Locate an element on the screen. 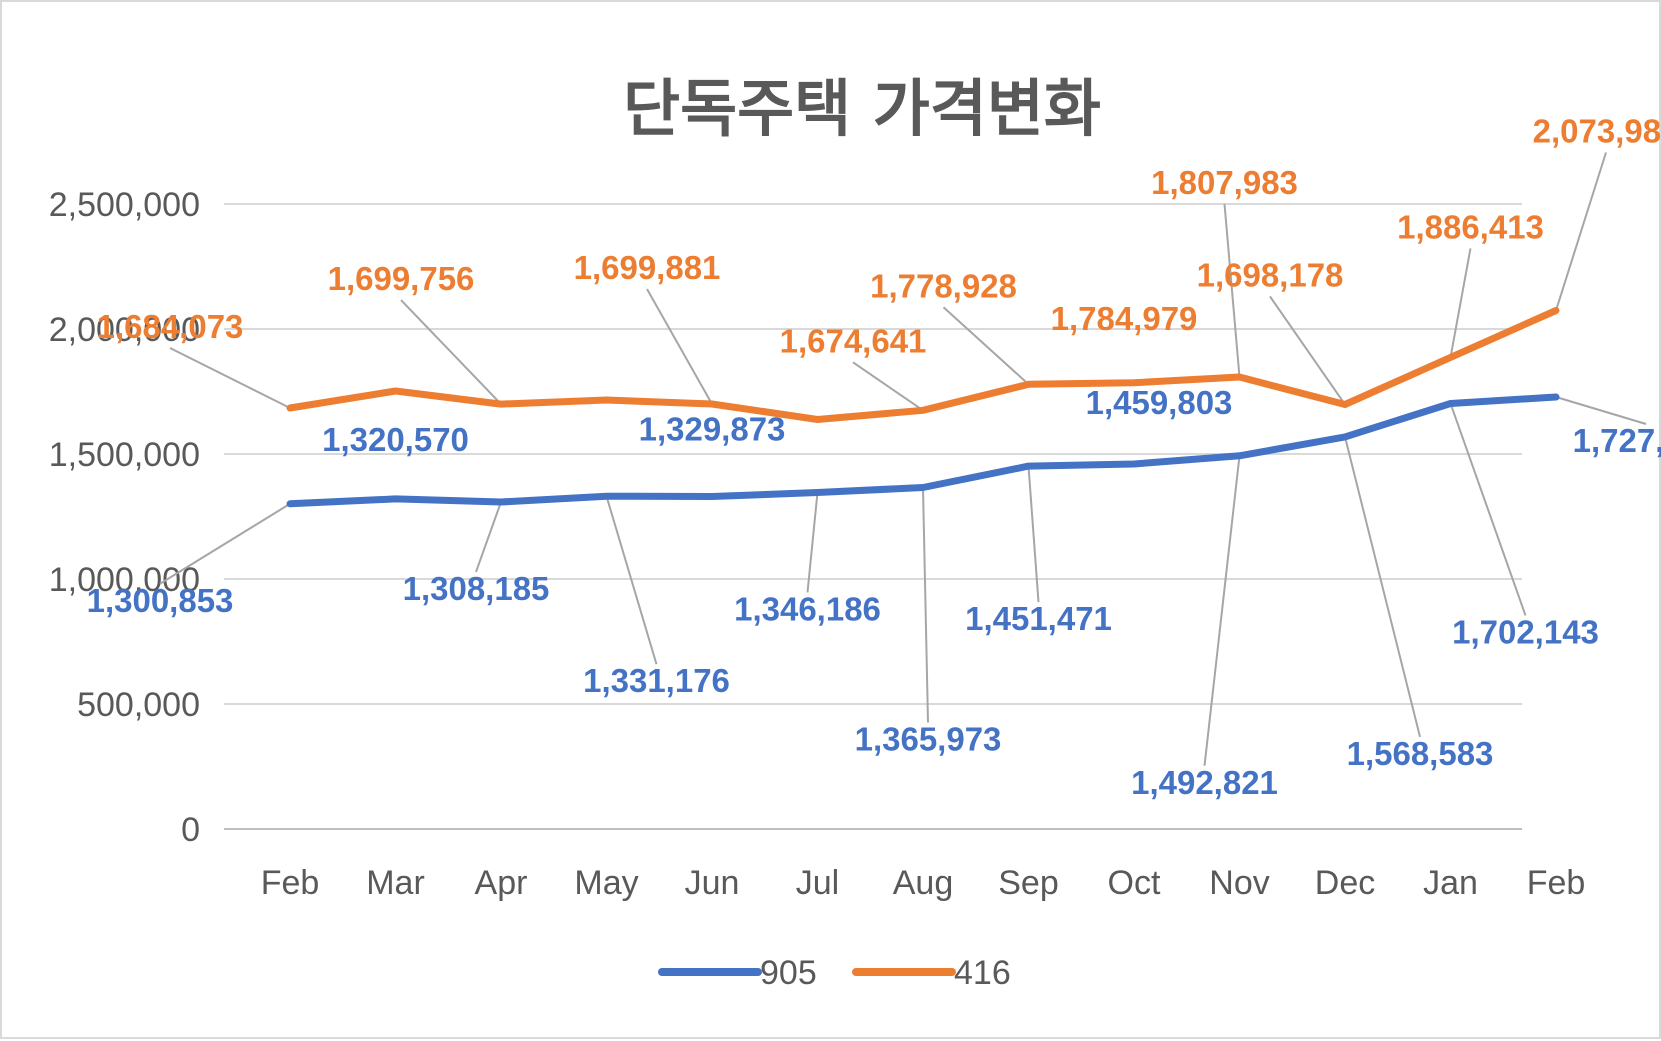 This screenshot has width=1661, height=1041. series-lines is located at coordinates (923, 407).